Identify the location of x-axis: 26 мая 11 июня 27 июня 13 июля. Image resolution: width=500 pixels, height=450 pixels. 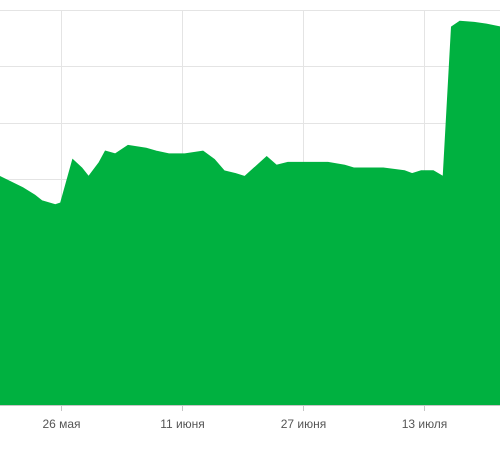
(250, 418).